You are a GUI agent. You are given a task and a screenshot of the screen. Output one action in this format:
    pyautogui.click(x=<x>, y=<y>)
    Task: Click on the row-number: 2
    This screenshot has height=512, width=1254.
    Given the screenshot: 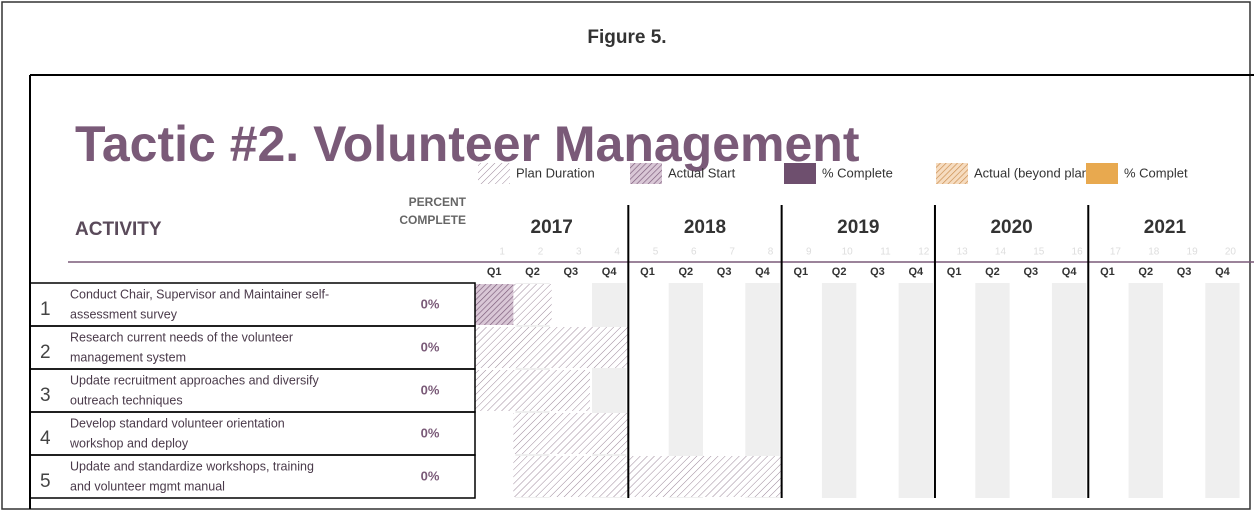 What is the action you would take?
    pyautogui.click(x=45, y=352)
    